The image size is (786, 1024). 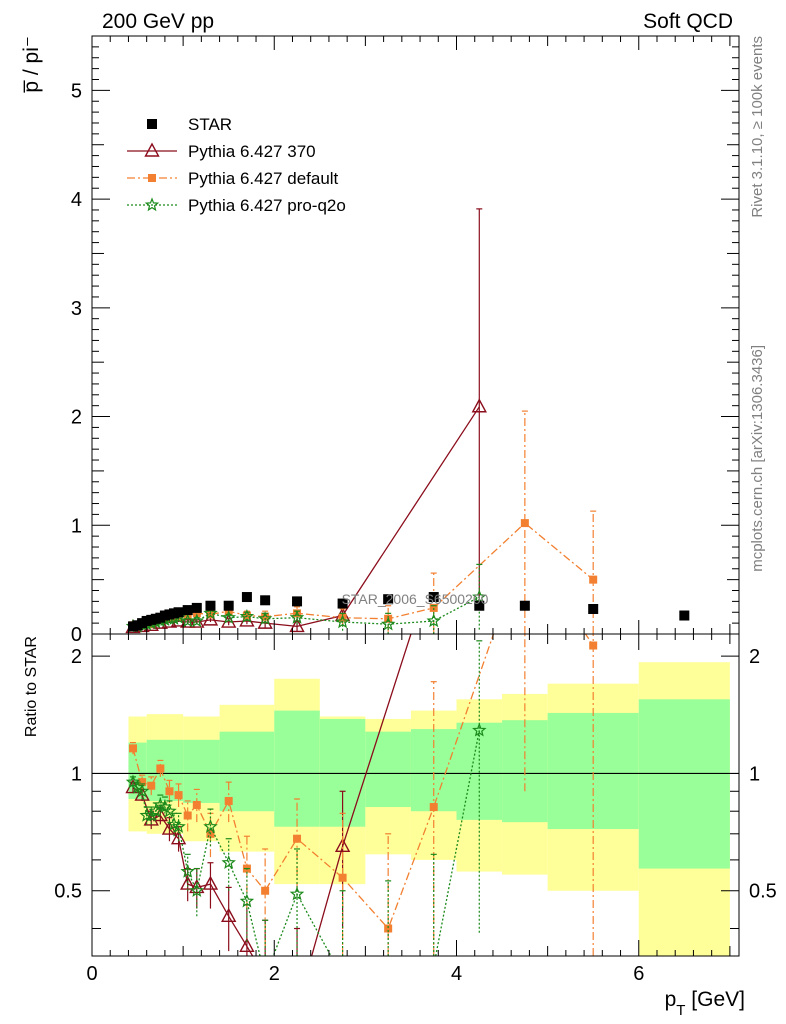 What do you see at coordinates (76, 91) in the screenshot?
I see `main-y-tick-label: 5` at bounding box center [76, 91].